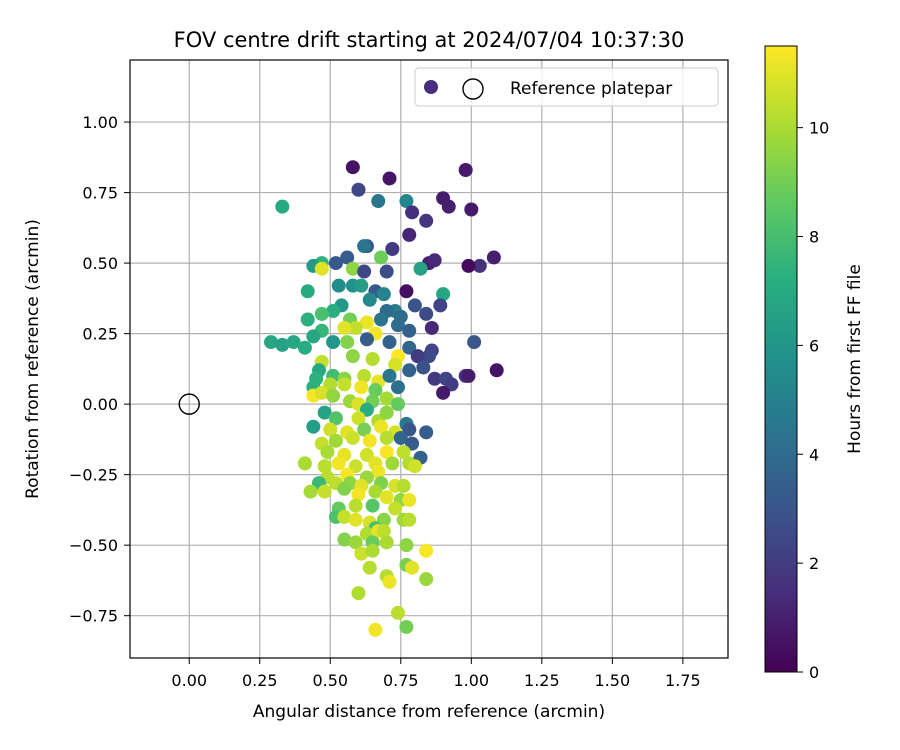 This screenshot has width=900, height=750. I want to click on y-axis-label: Rotation from reference (arcmin), so click(33, 359).